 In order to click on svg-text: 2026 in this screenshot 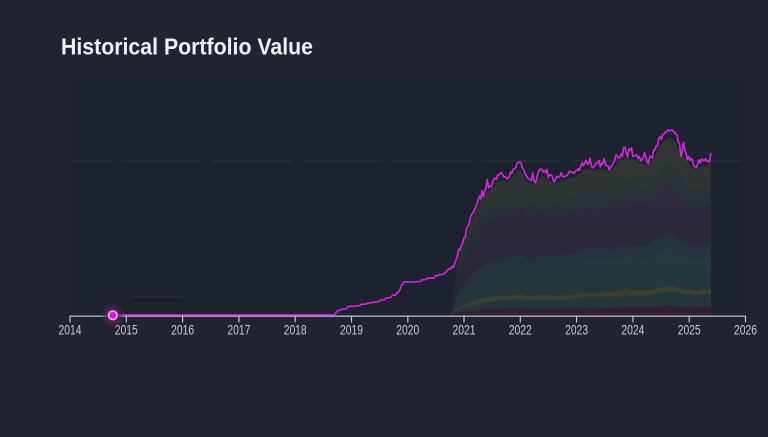, I will do `click(745, 330)`.